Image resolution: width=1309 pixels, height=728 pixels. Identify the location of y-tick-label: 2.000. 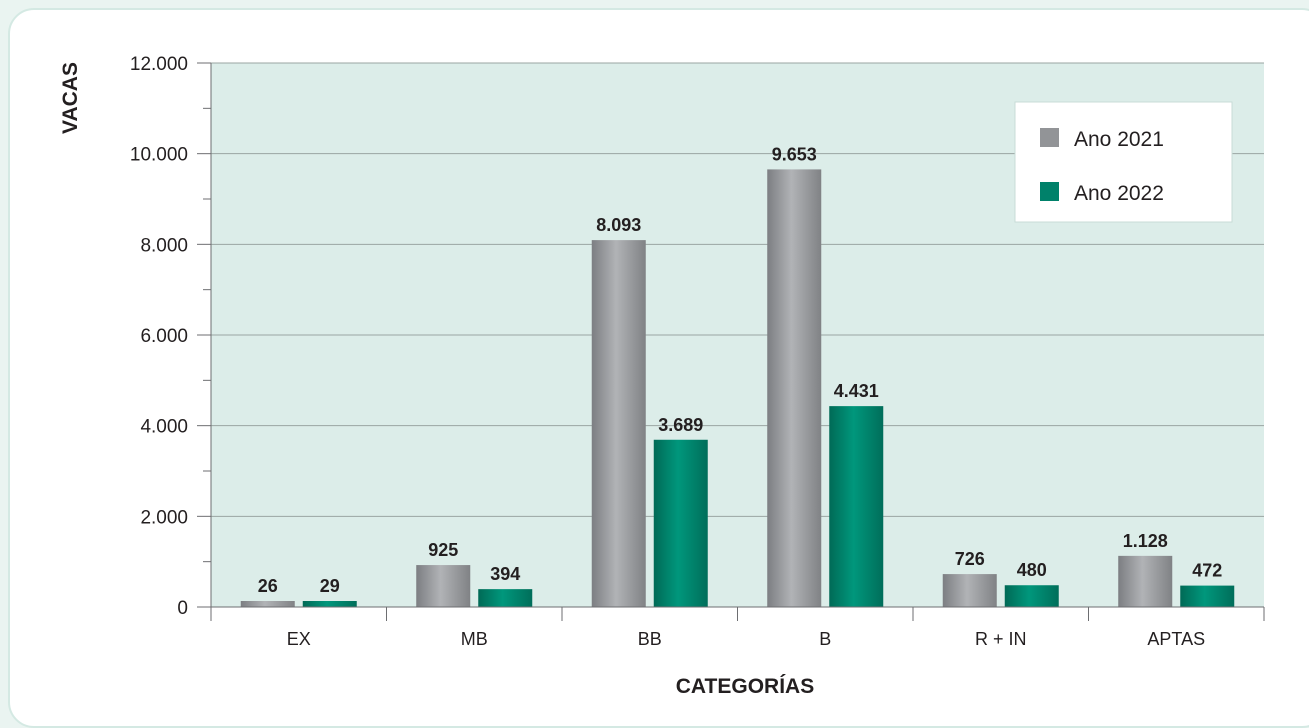
(164, 517).